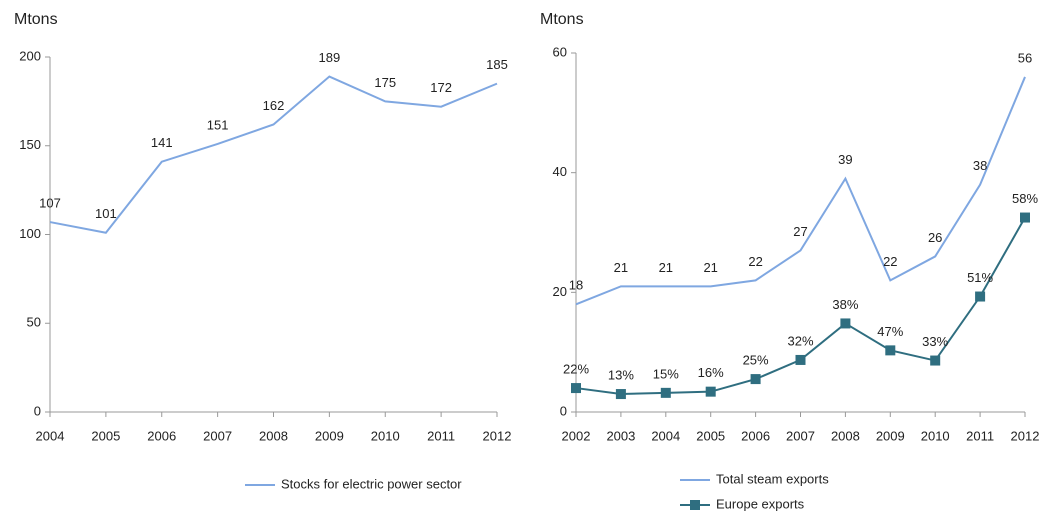 The width and height of the screenshot is (1046, 518). I want to click on point-label: 15%, so click(666, 373).